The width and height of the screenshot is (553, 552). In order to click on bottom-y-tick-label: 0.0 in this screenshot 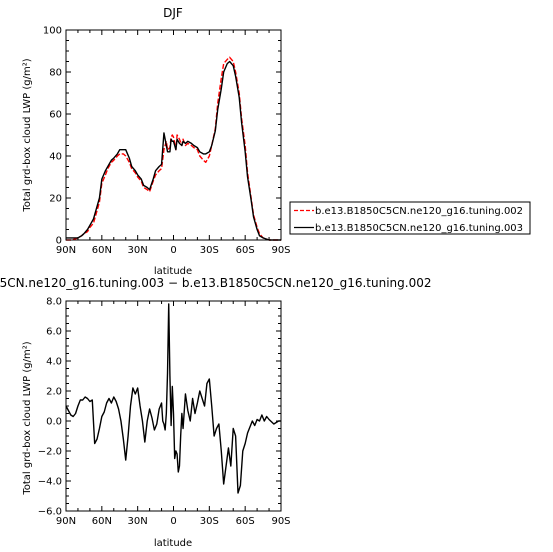, I will do `click(54, 422)`.